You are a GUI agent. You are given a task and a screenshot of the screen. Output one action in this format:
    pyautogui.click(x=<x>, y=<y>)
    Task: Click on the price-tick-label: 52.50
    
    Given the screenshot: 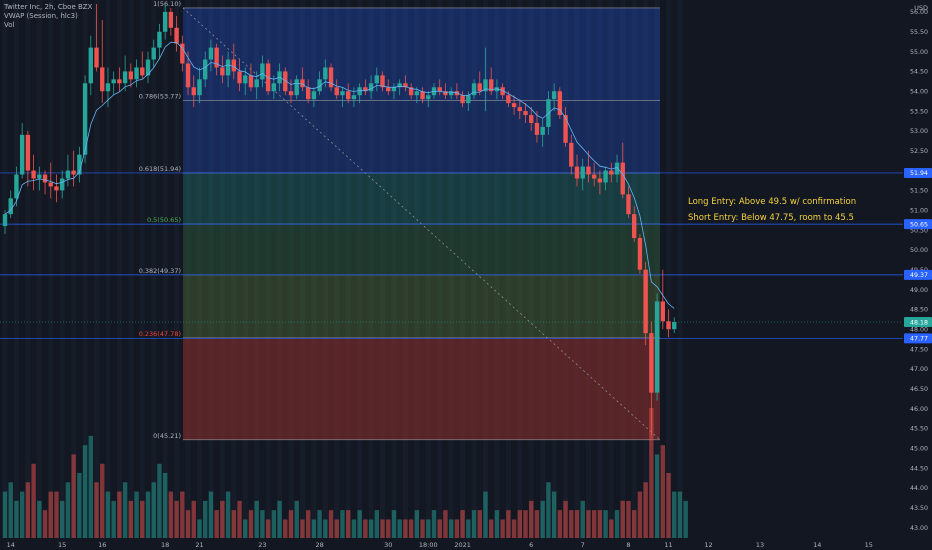 What is the action you would take?
    pyautogui.click(x=919, y=151)
    